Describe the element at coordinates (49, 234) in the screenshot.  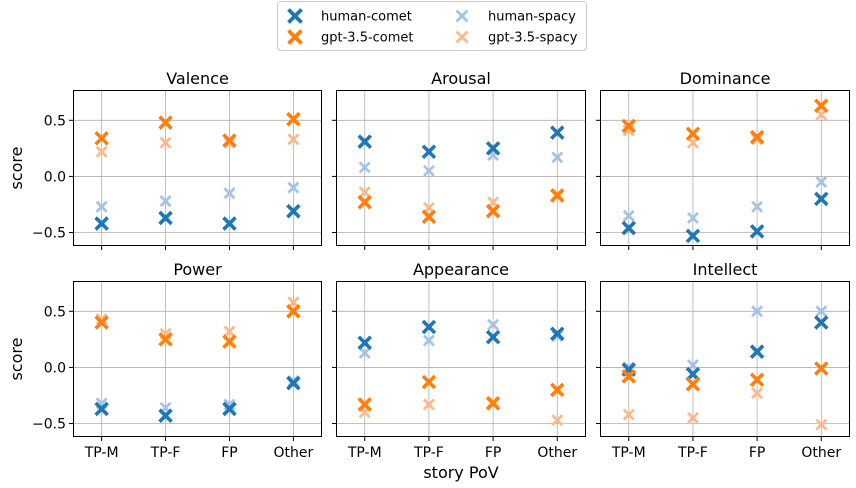
I see `ytick-label: −0.5` at that location.